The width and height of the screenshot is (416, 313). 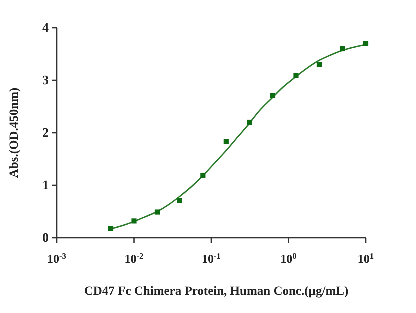 What do you see at coordinates (14, 133) in the screenshot?
I see `y-axis-title: Abs.(OD.450nm)` at bounding box center [14, 133].